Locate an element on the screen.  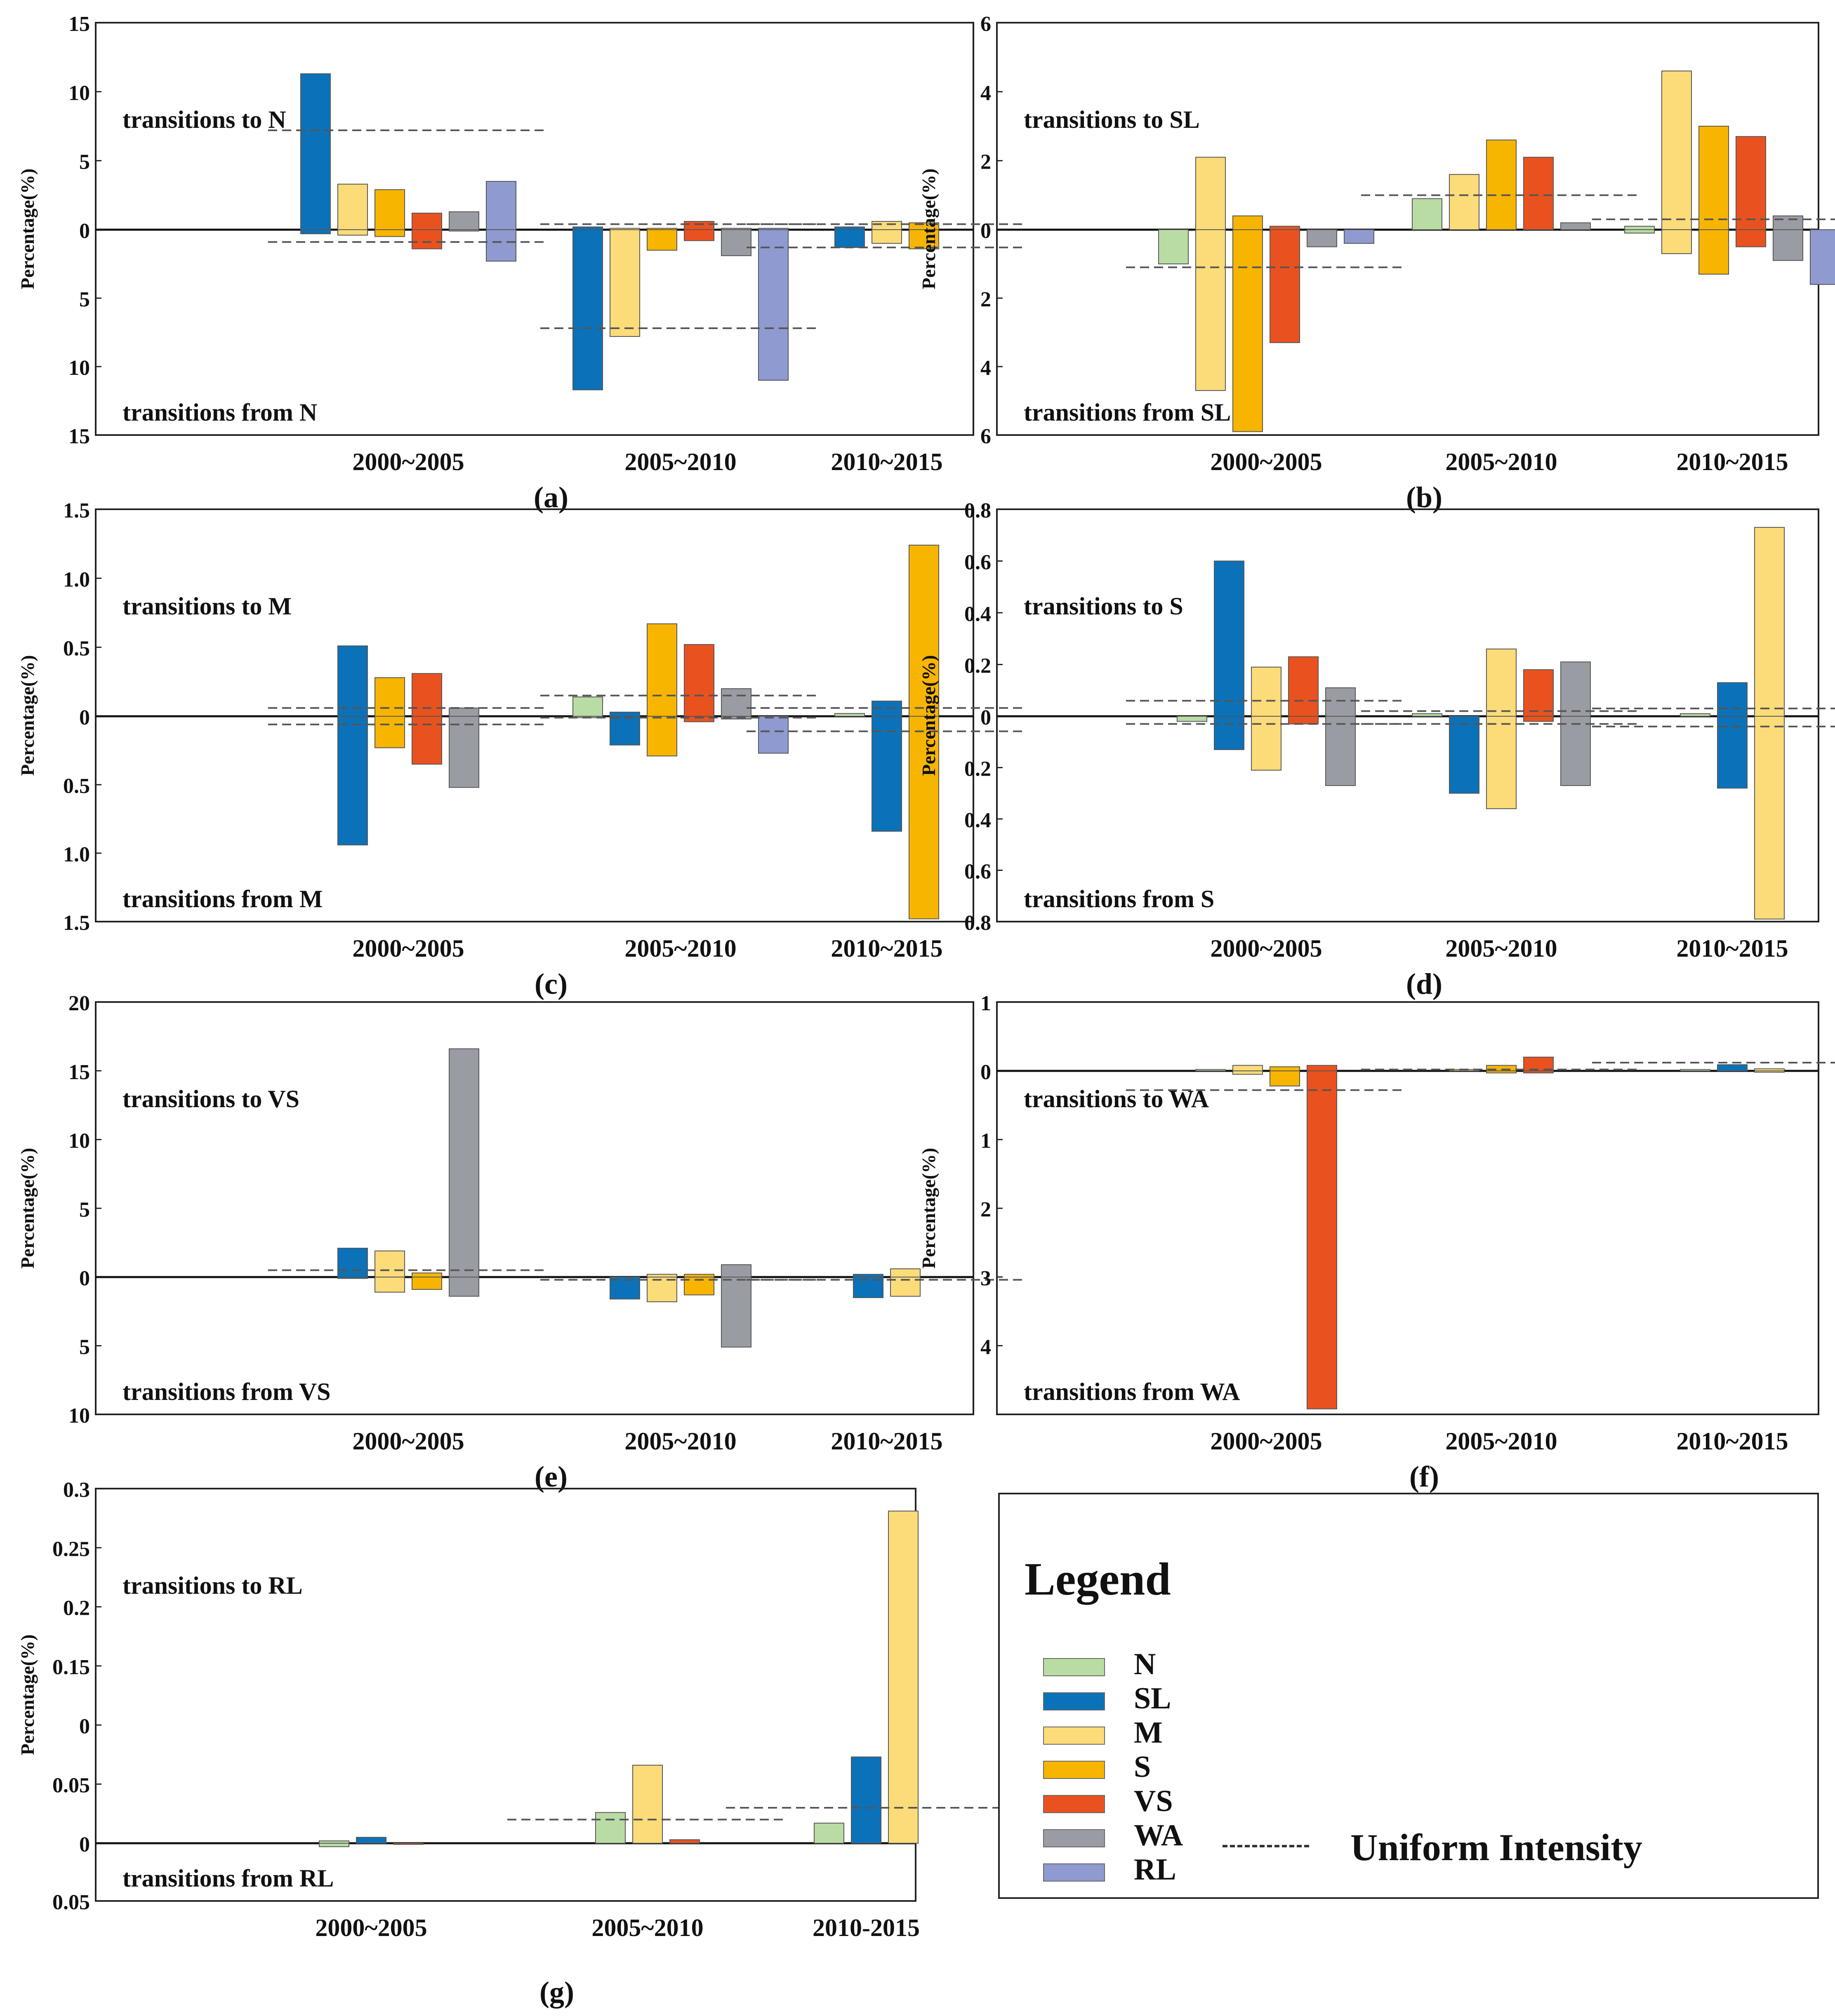
panel-caption: (d) is located at coordinates (1424, 984).